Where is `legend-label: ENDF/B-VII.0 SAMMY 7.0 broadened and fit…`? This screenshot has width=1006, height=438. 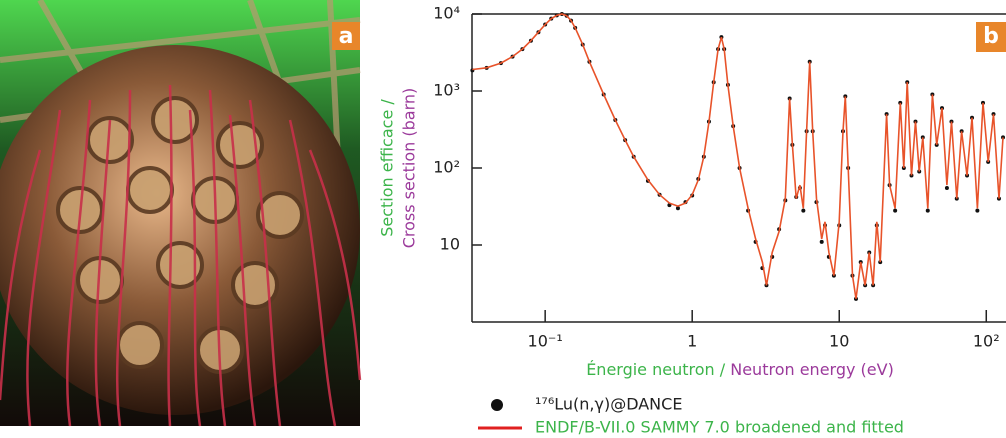
legend-label: ENDF/B-VII.0 SAMMY 7.0 broadened and fit… is located at coordinates (719, 427).